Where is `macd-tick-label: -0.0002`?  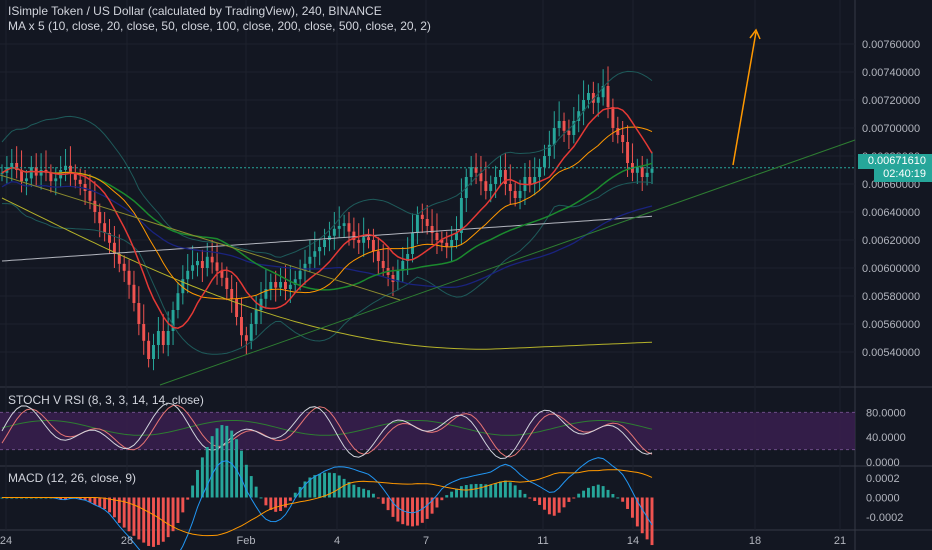
macd-tick-label: -0.0002 is located at coordinates (884, 518).